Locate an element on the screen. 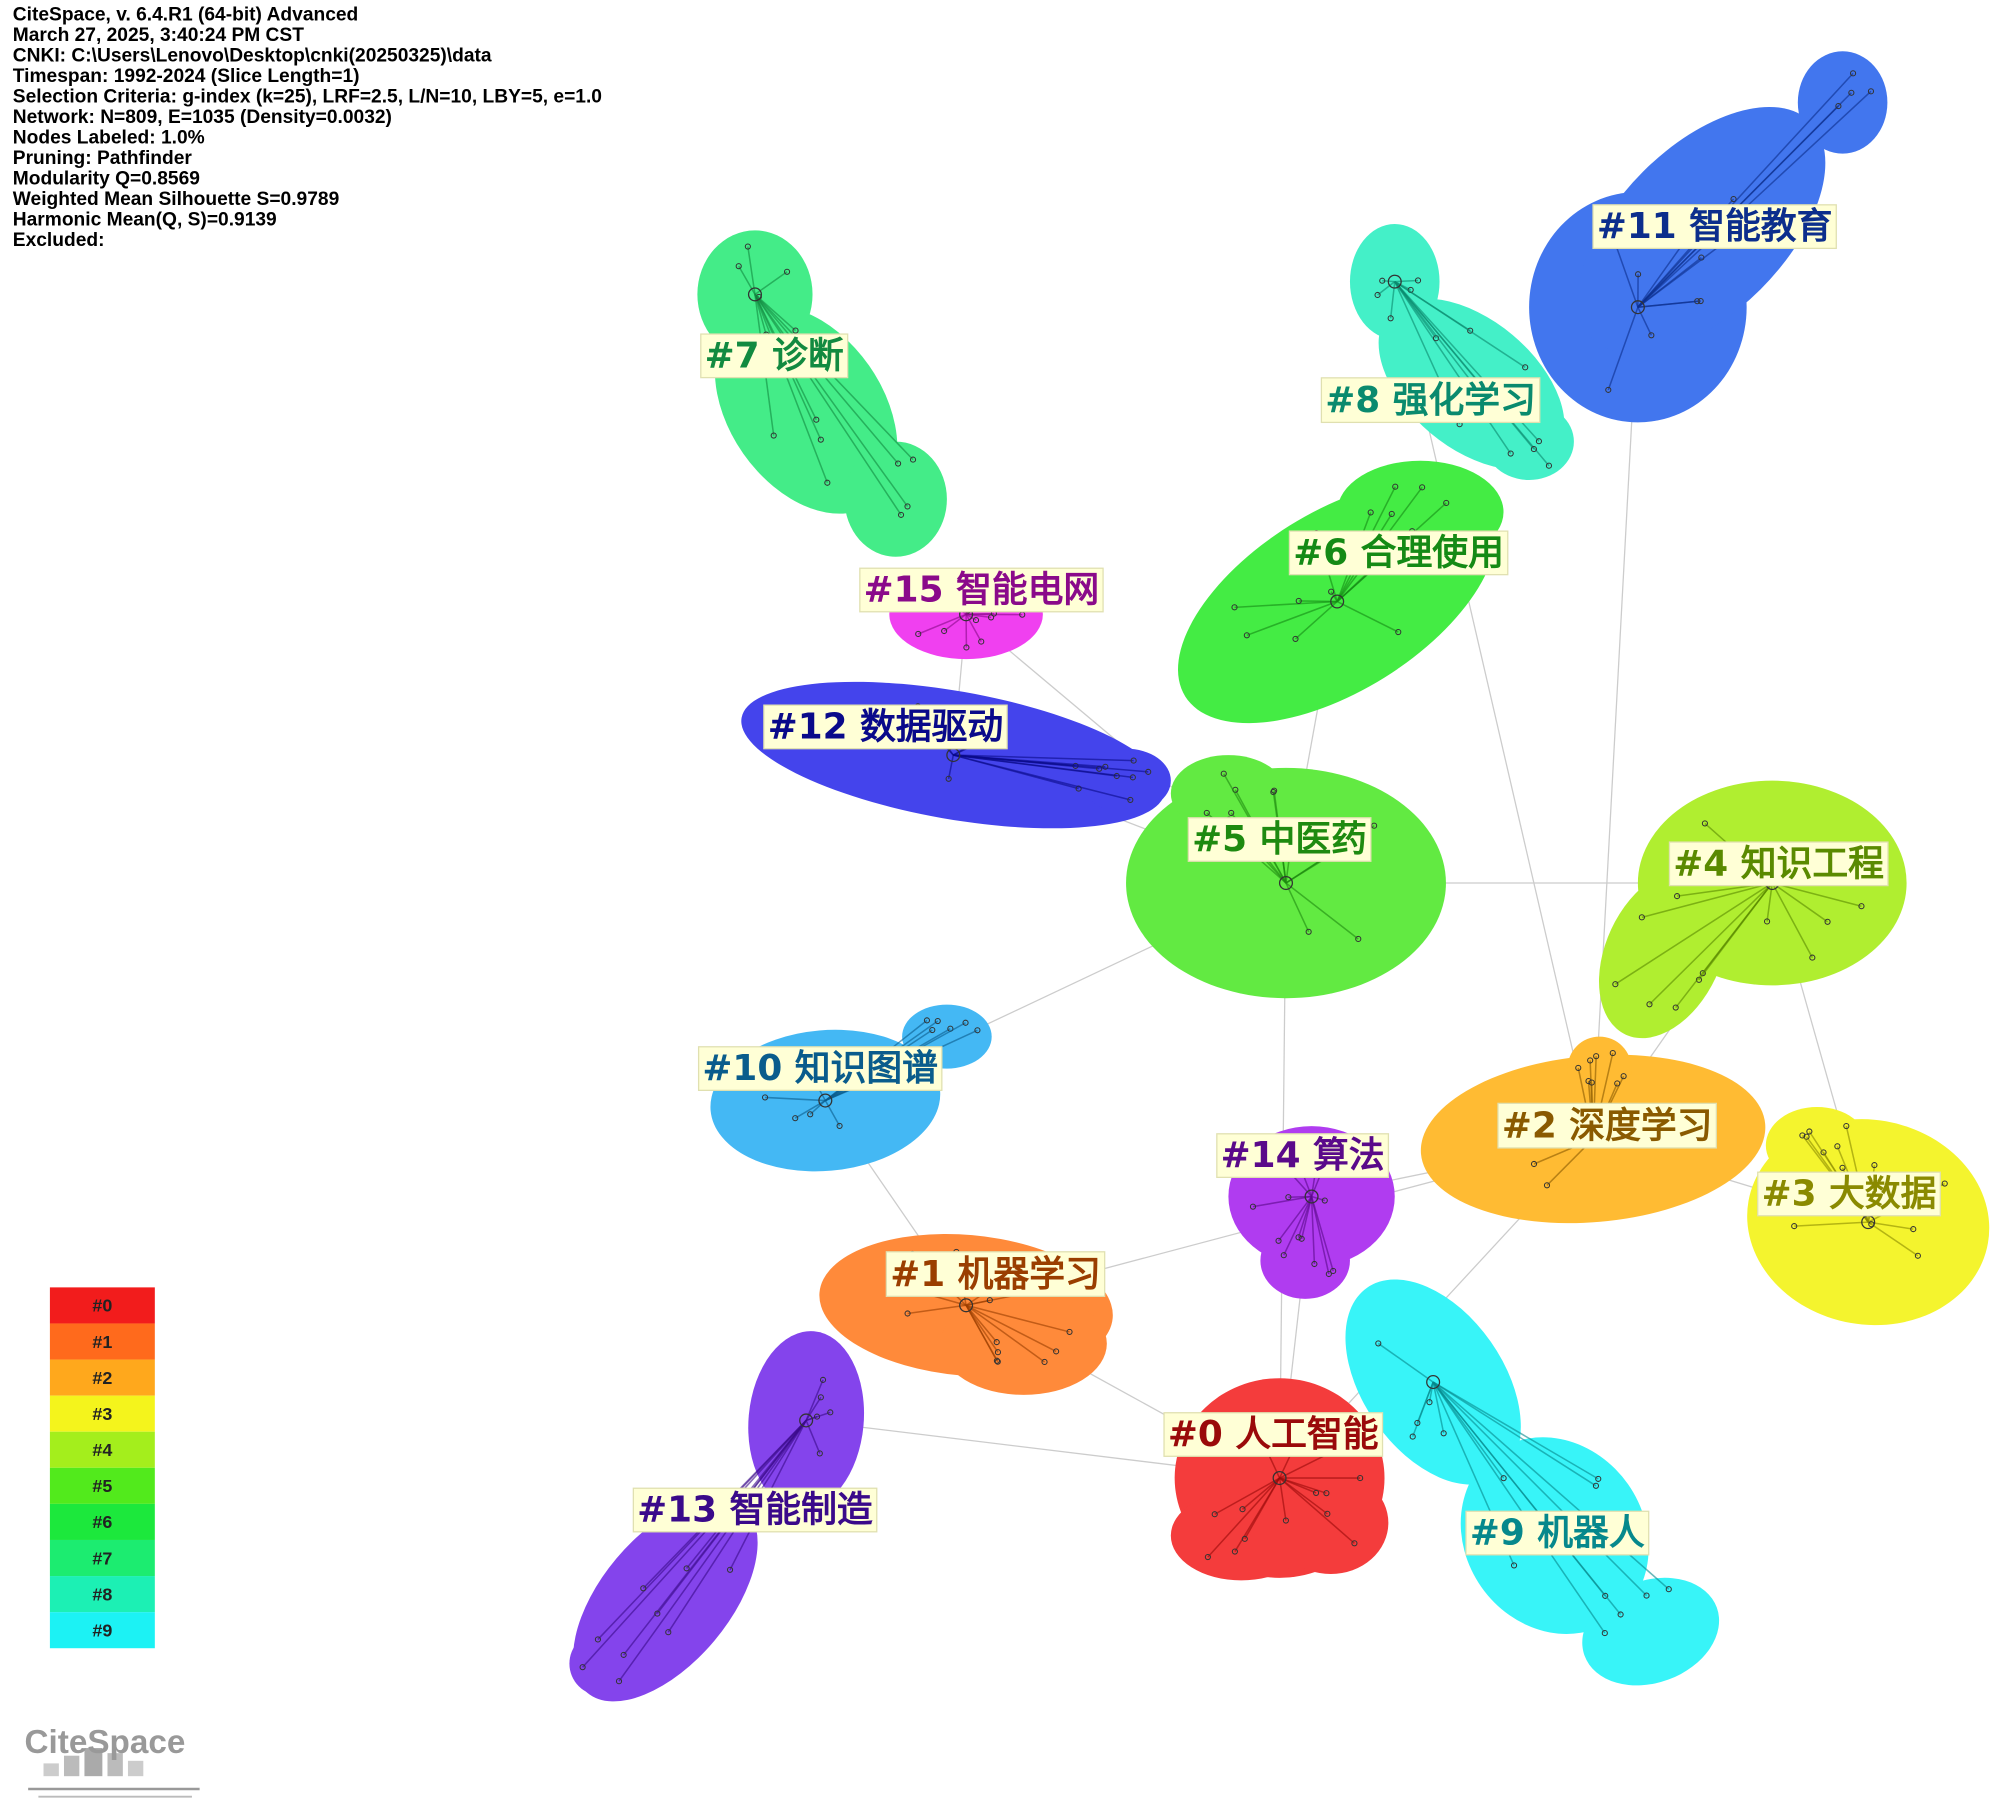 This screenshot has width=2000, height=1807. header-line: Excluded: is located at coordinates (59, 240).